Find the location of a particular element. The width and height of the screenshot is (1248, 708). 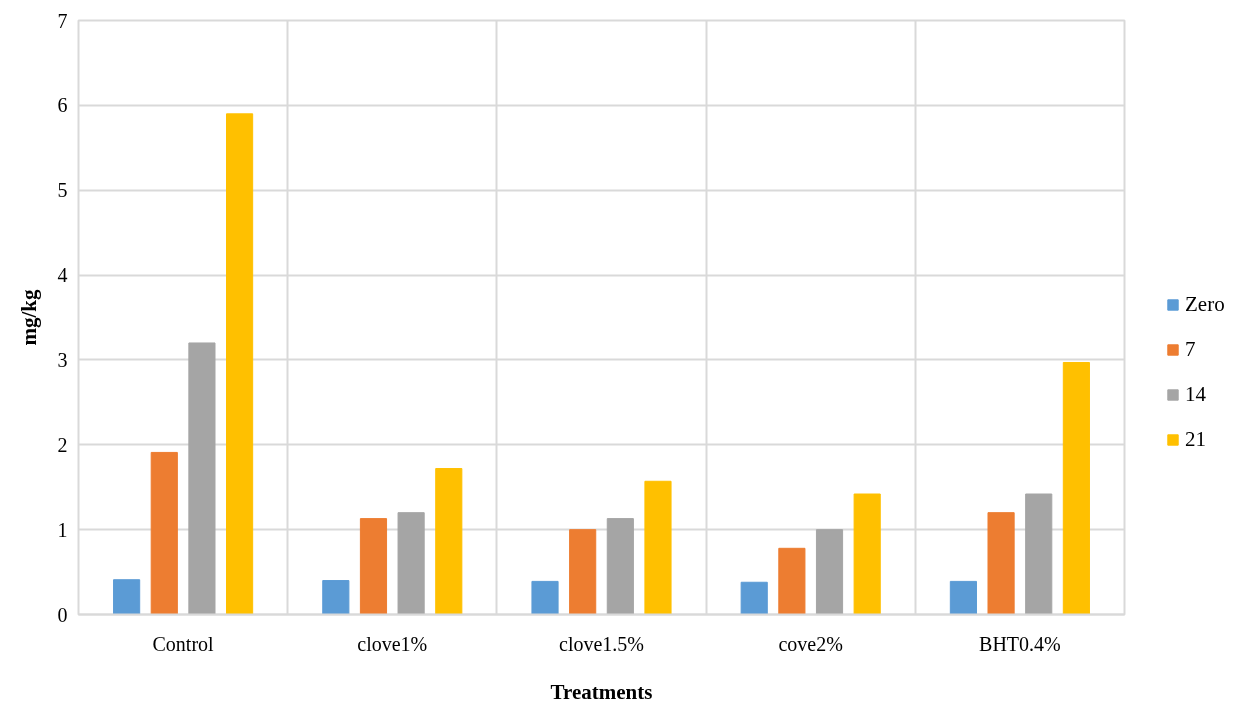

x-tick-label: cove2% is located at coordinates (810, 643).